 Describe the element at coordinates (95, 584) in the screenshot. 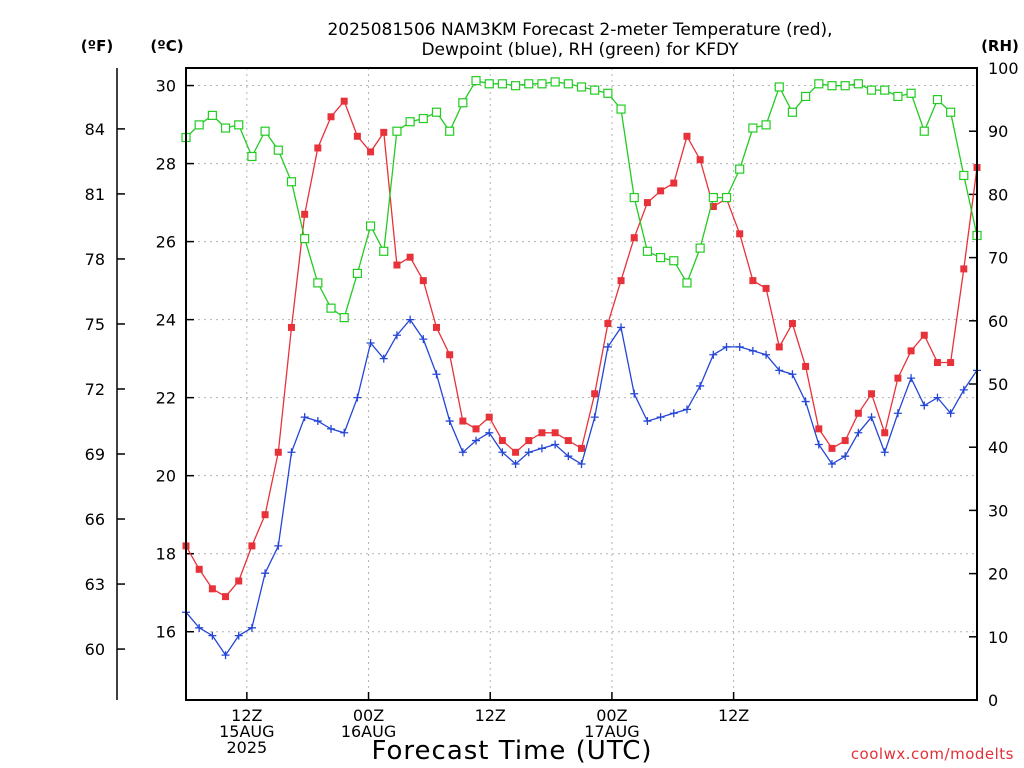

I see `fahrenheit-tick-label: 63` at that location.